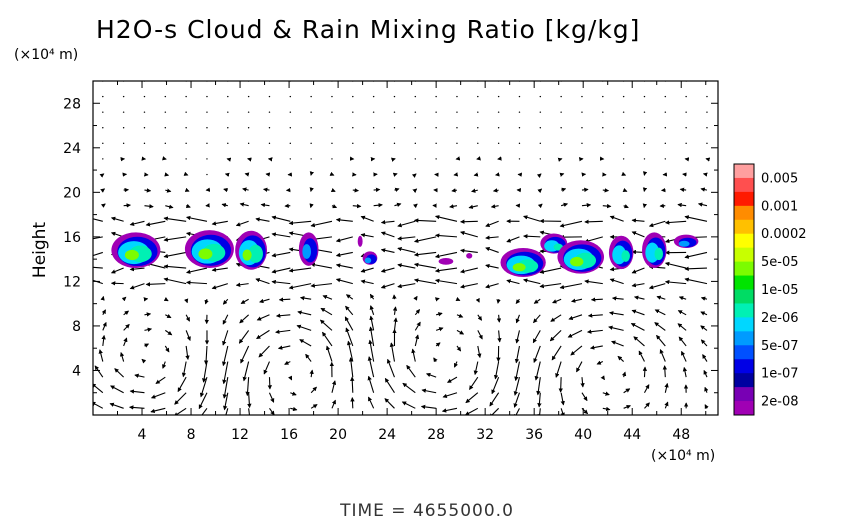  I want to click on x-tick-label: 24, so click(387, 435).